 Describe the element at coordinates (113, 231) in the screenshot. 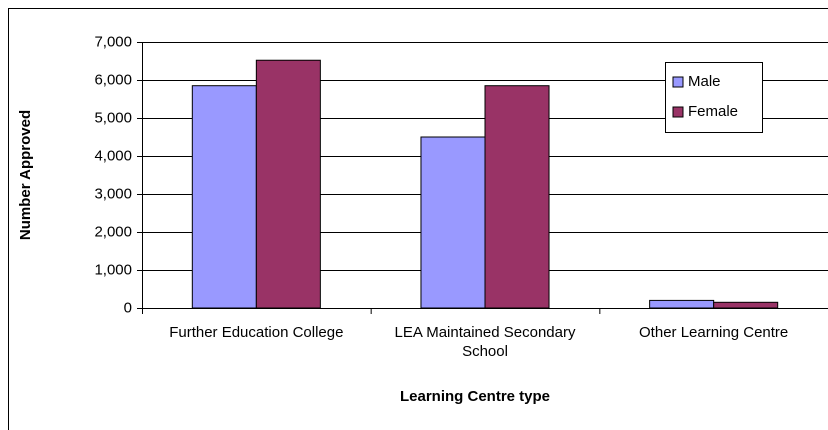

I see `y-tick-label: 2,000` at that location.